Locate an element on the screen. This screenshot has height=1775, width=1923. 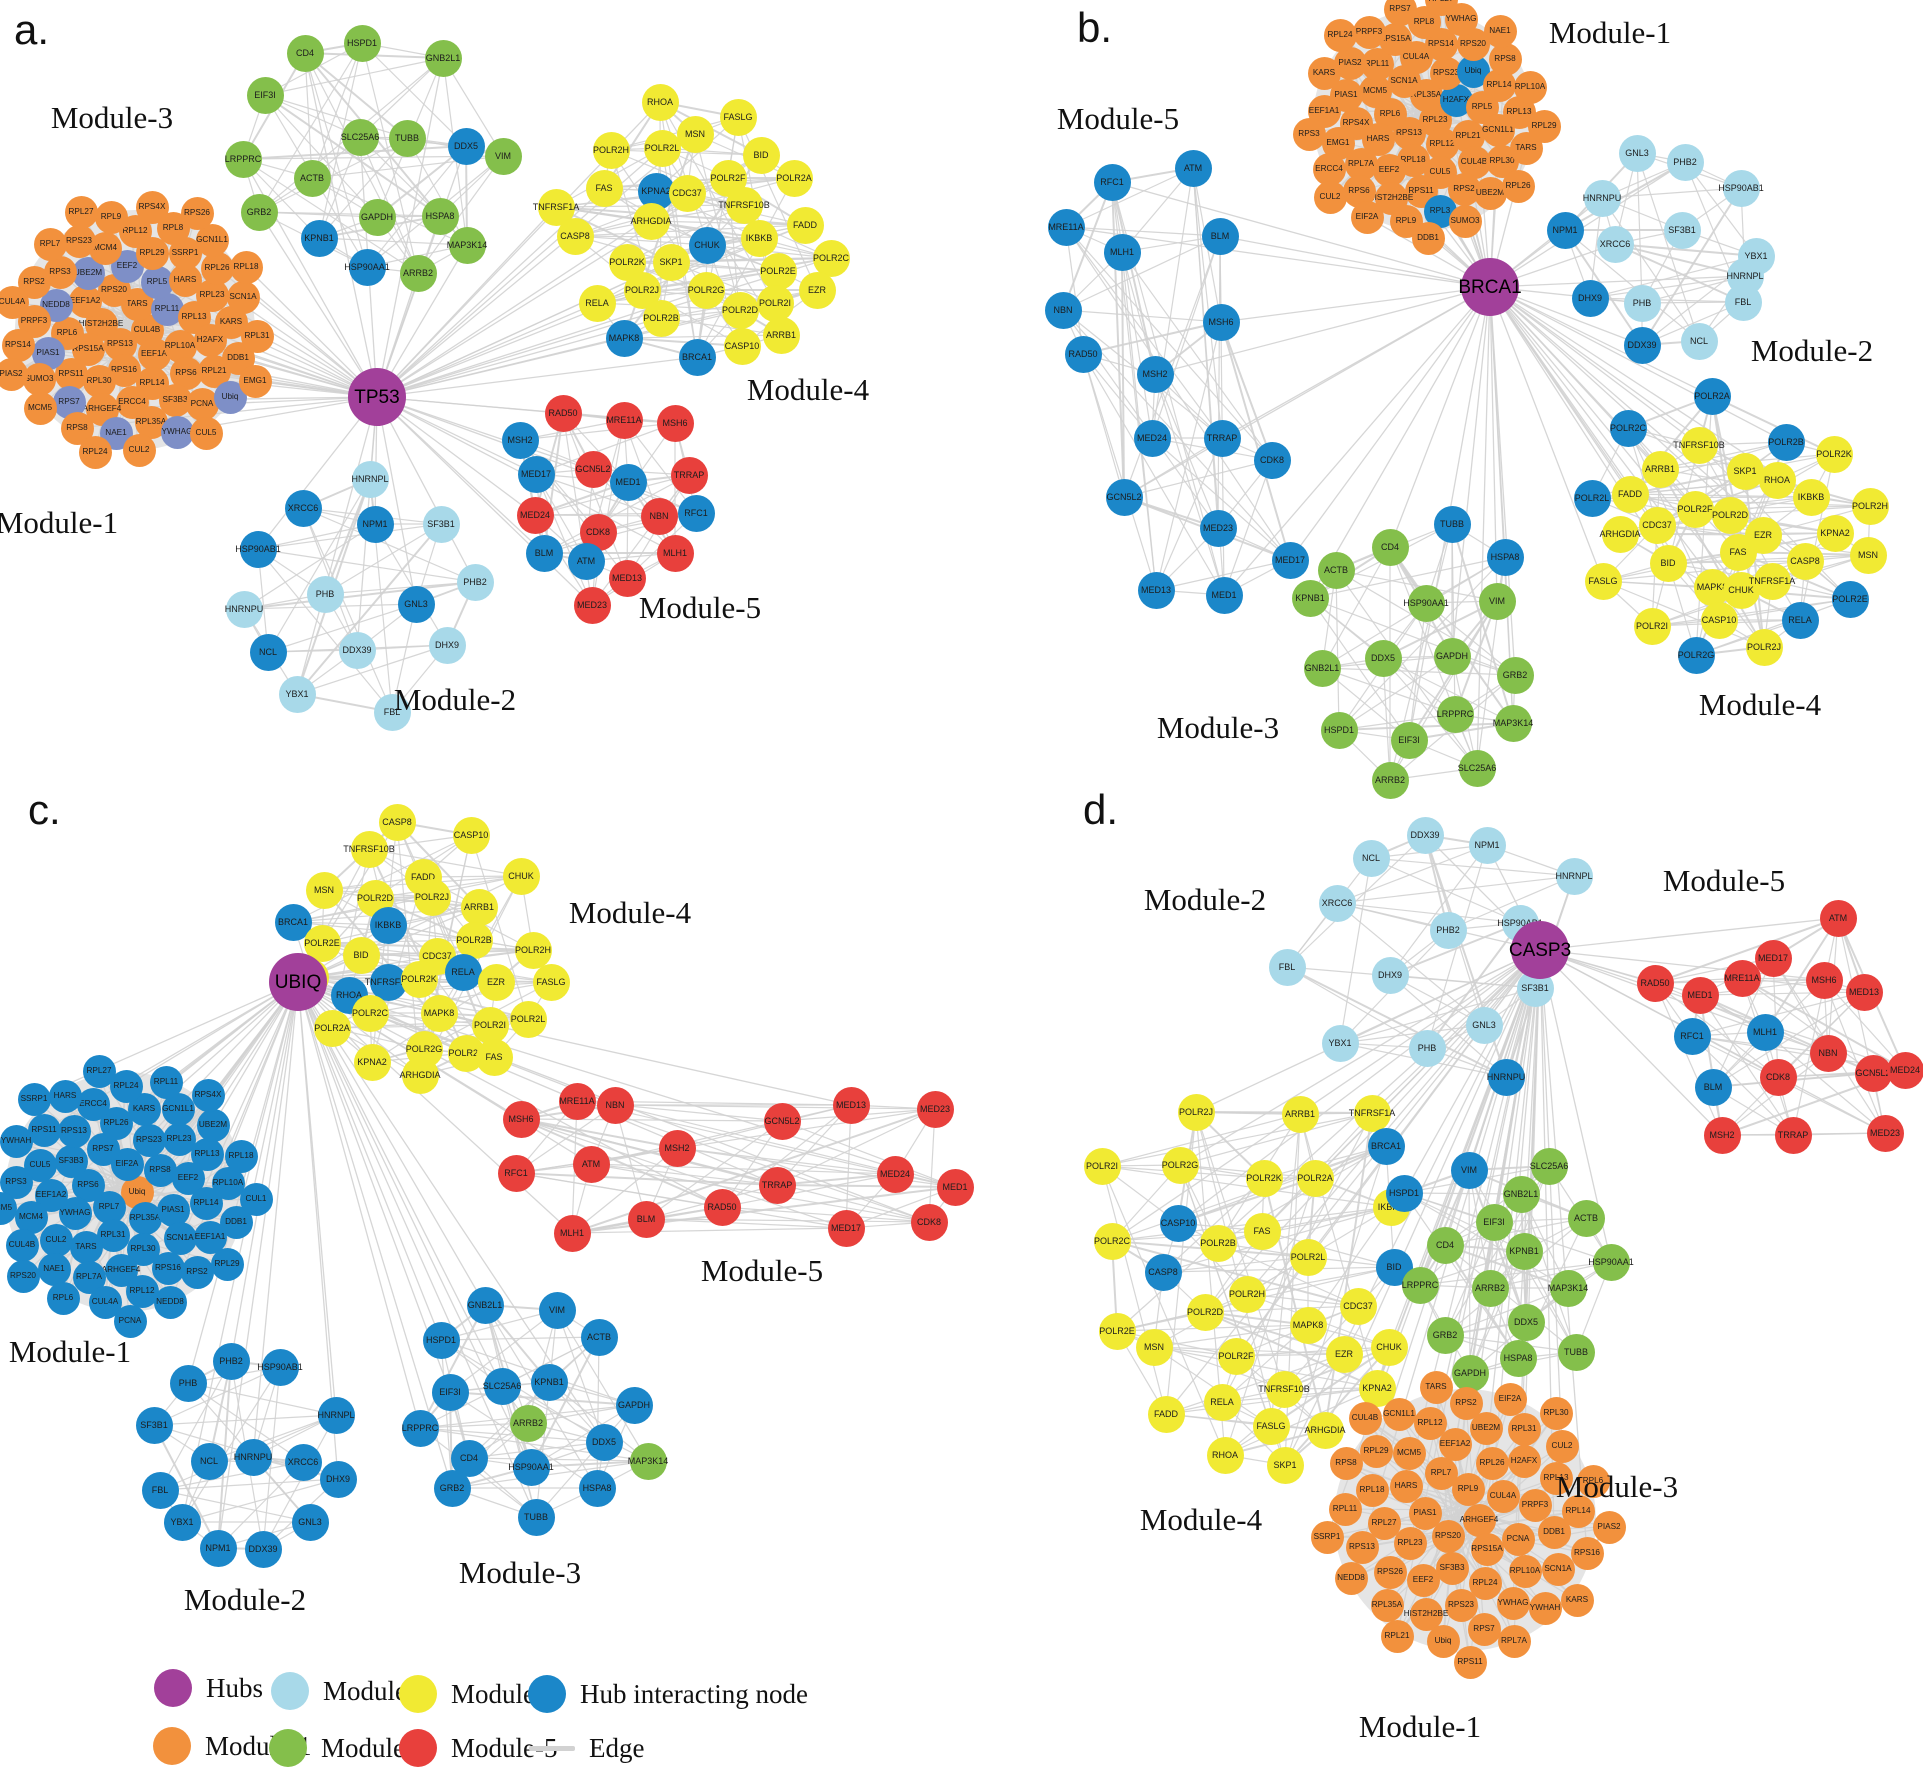
network-node-grb2: GRB2 is located at coordinates (452, 1488).